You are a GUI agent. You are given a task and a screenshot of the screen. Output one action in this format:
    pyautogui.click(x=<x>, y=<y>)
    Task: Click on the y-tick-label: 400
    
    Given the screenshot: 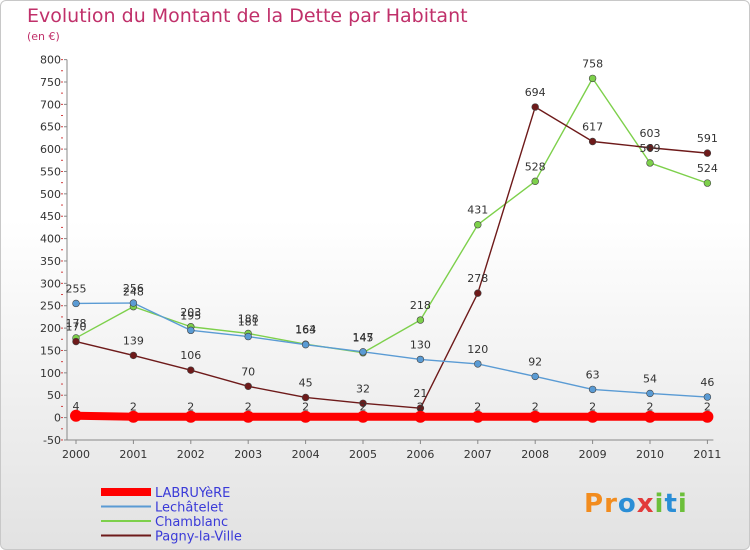 What is the action you would take?
    pyautogui.click(x=50, y=239)
    